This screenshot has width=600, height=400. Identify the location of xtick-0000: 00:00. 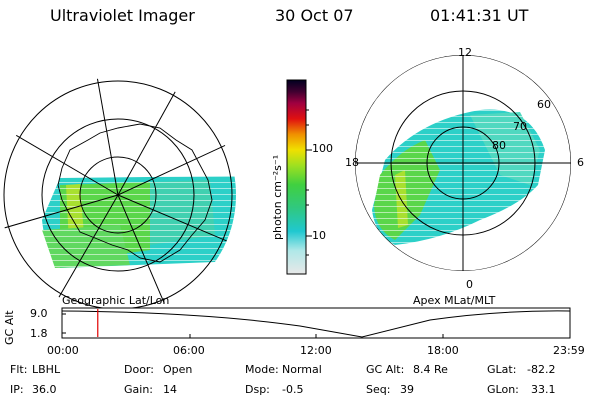
(63, 350).